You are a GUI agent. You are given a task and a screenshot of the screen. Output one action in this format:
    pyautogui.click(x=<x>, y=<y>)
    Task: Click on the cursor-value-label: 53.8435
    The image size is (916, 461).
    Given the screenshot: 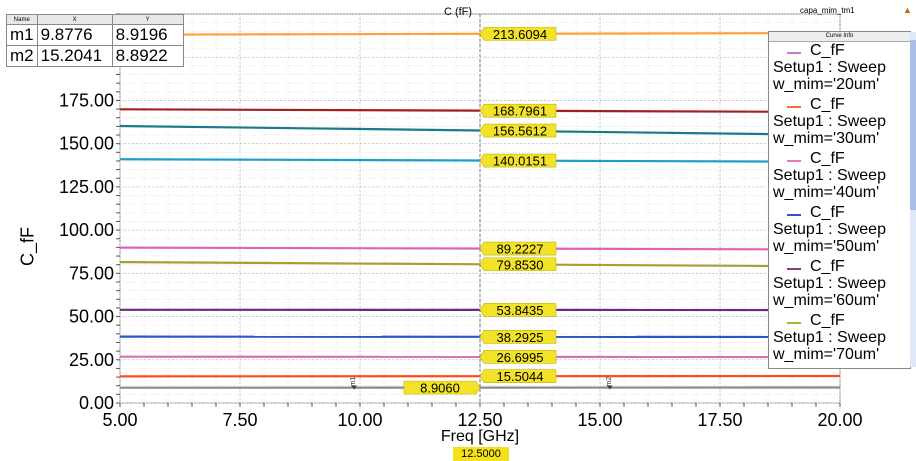 What is the action you would take?
    pyautogui.click(x=520, y=310)
    